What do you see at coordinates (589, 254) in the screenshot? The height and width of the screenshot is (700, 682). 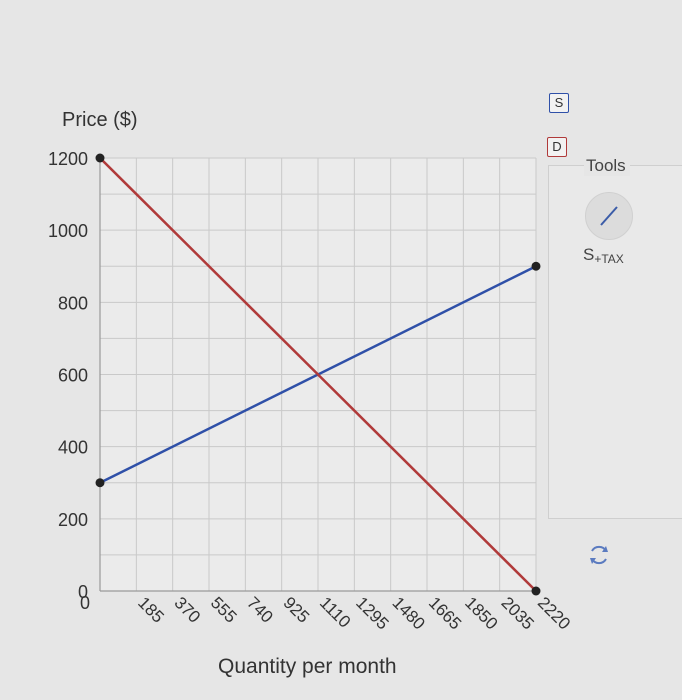 I see `tax-tool-s: S` at bounding box center [589, 254].